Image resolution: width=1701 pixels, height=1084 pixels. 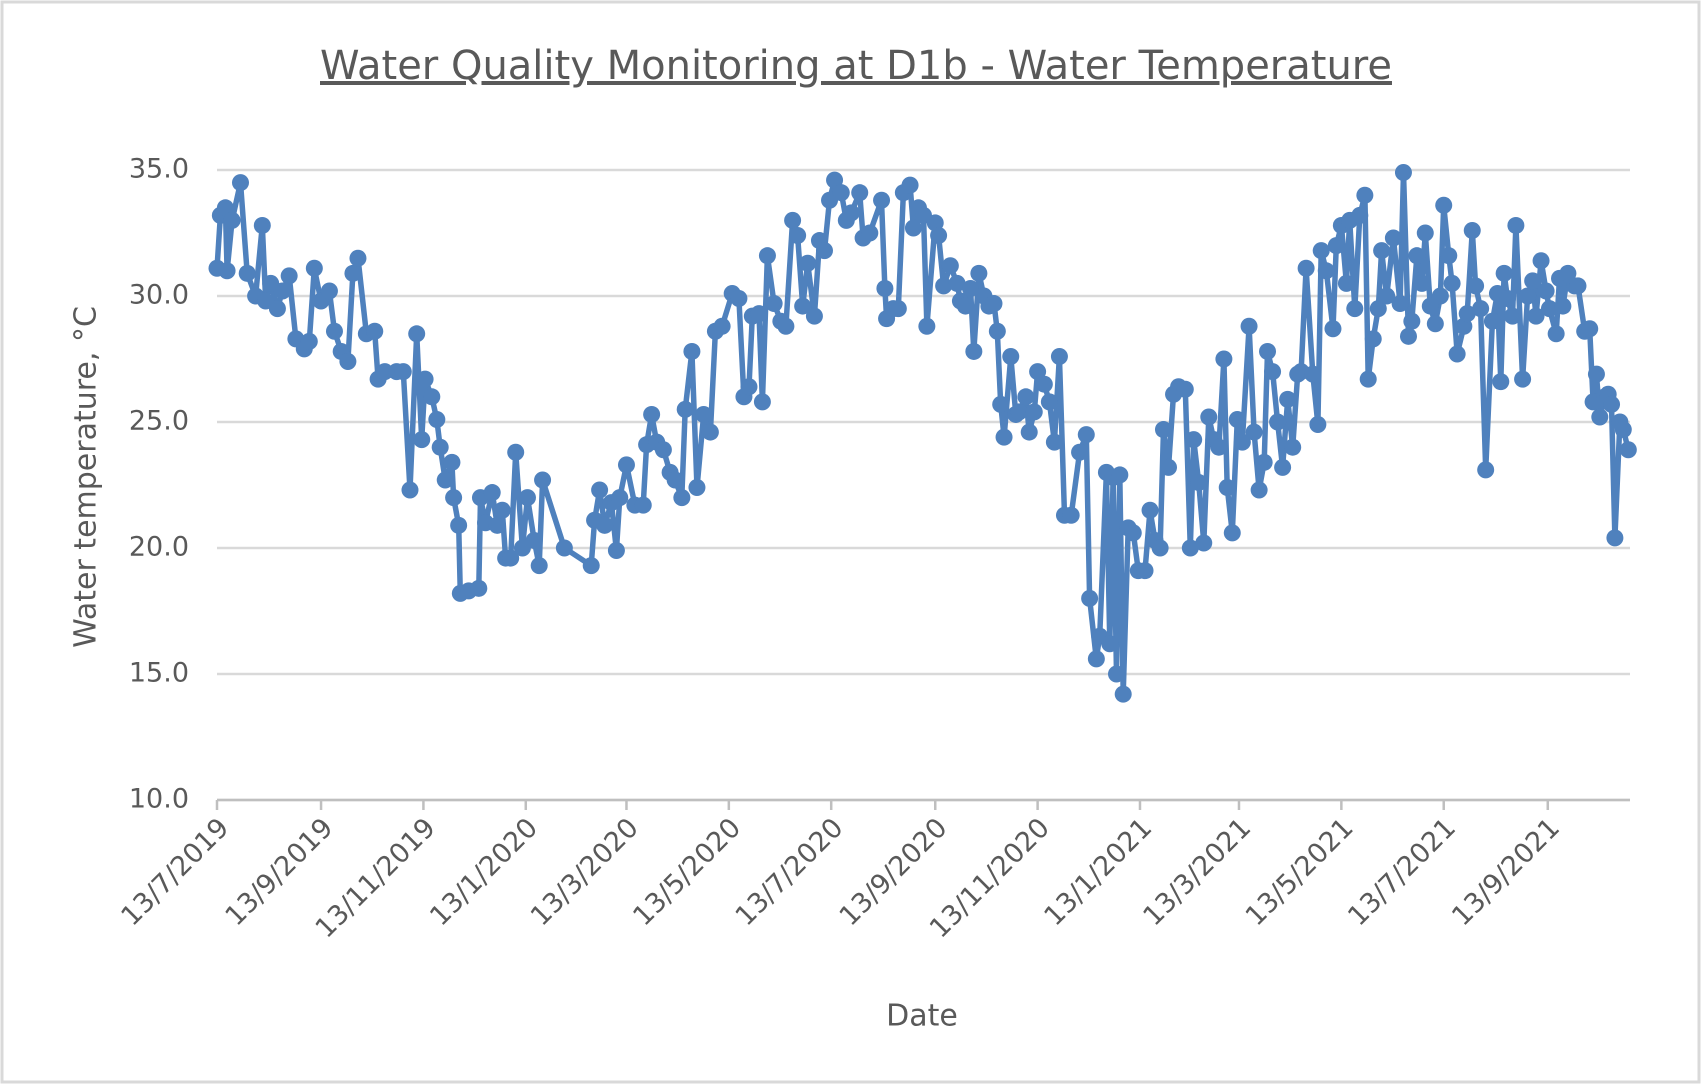 I want to click on y-tick-label: 10.0, so click(x=159, y=799).